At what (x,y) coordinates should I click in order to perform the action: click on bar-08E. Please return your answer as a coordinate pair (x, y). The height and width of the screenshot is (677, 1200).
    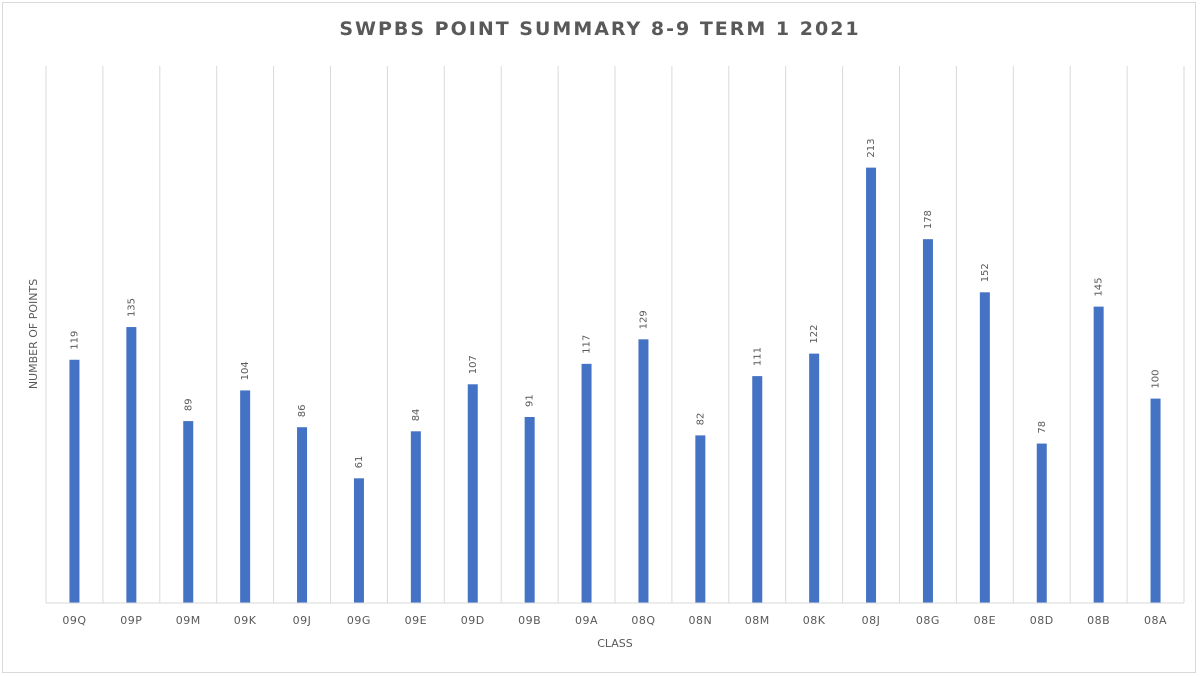
    Looking at the image, I should click on (984, 447).